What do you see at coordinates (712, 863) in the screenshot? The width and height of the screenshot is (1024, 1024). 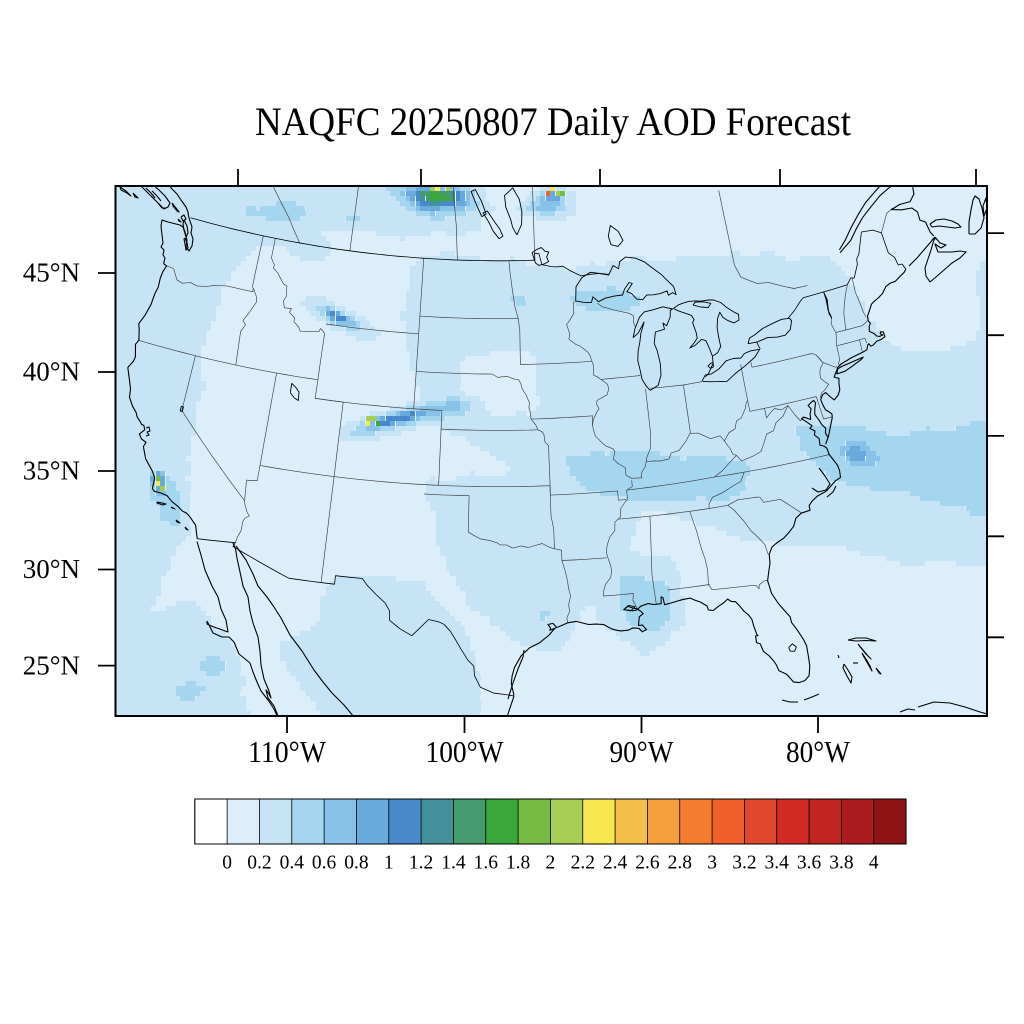 I see `svg-text: 3` at bounding box center [712, 863].